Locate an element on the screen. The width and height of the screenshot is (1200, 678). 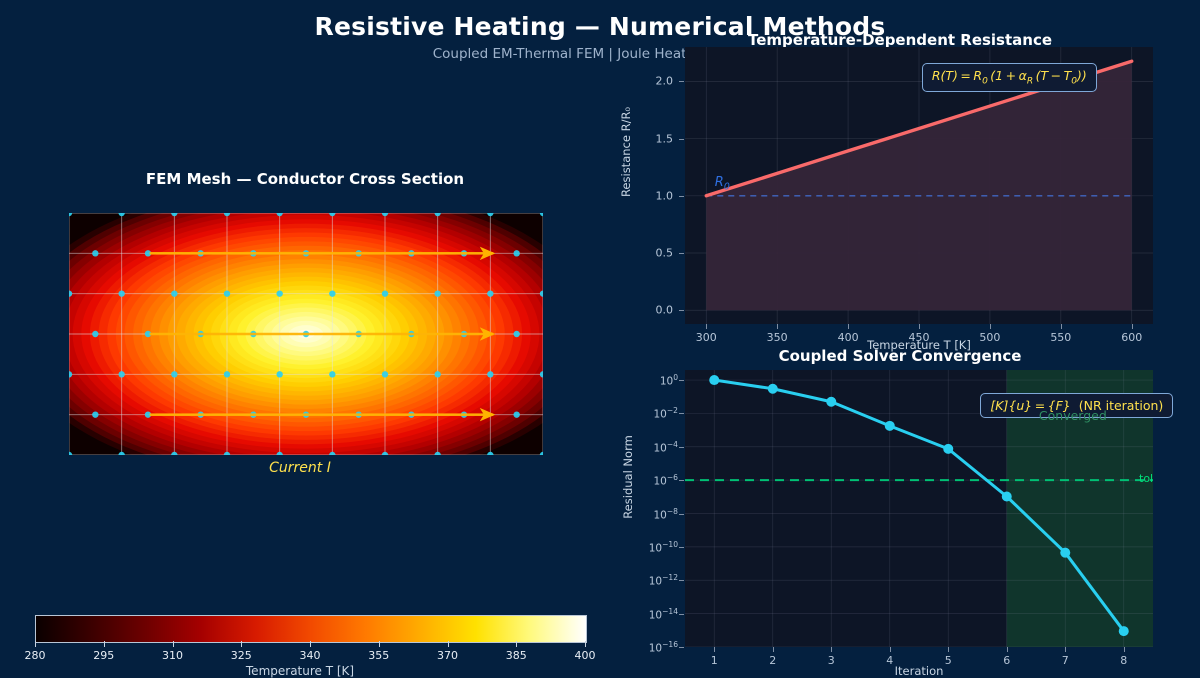
resistance-y-tick-label: 1.5 is located at coordinates (664, 139).